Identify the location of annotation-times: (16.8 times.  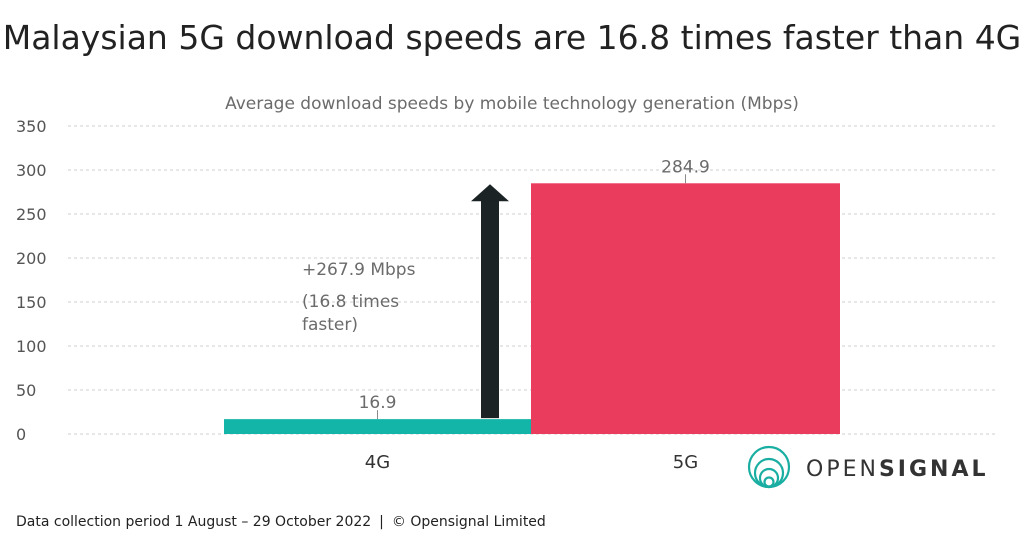
(350, 302).